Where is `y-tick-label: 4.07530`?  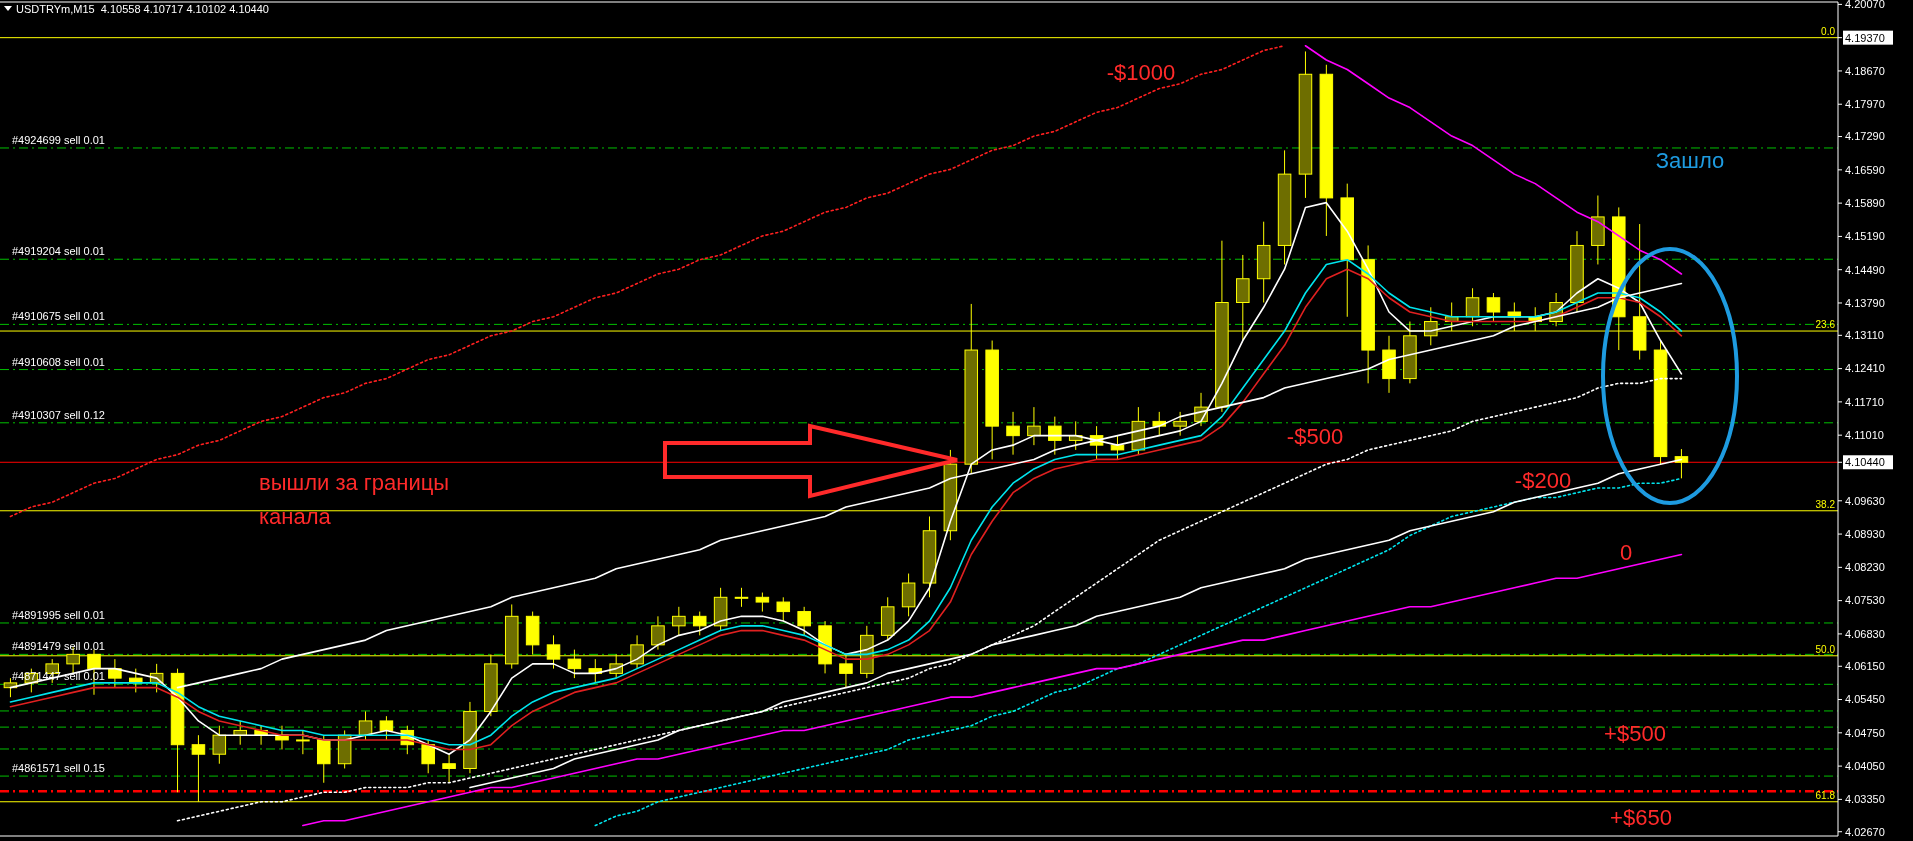 y-tick-label: 4.07530 is located at coordinates (1865, 600).